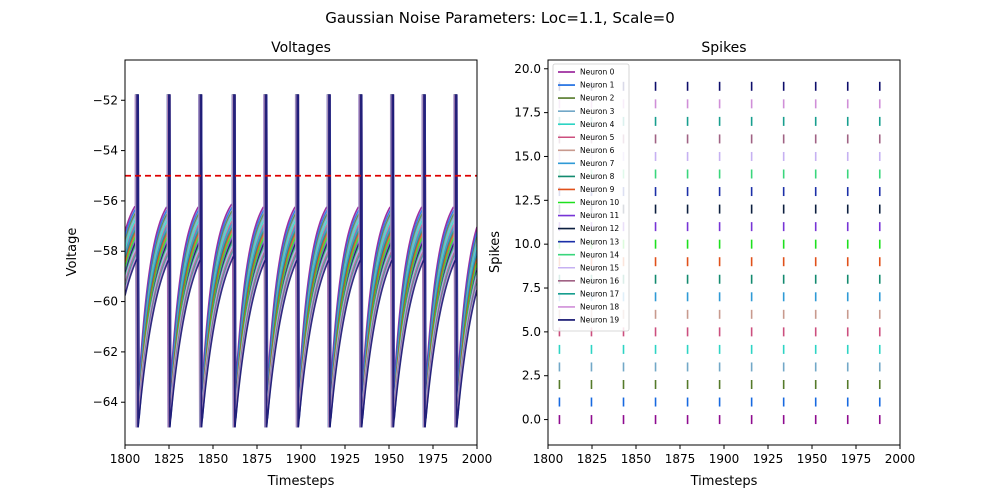 The image size is (1000, 500). I want to click on voltages-x-ticks: 1800 1825 1850 1875 1900 1925 1950 1975 2000, so click(301, 455).